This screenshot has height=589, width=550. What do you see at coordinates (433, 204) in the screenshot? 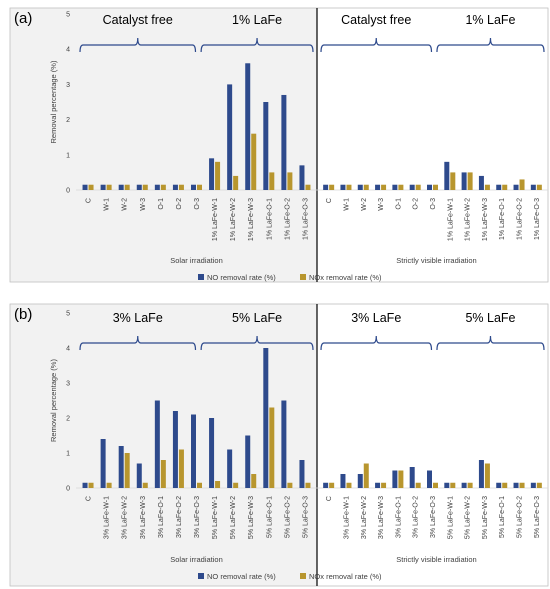
I see `category-label: O-3` at bounding box center [433, 204].